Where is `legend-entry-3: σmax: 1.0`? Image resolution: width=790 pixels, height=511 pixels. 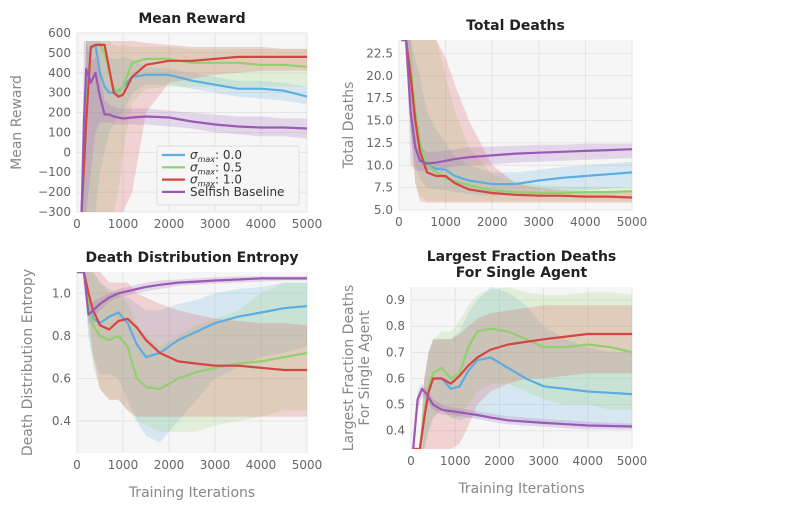 legend-entry-3: σmax: 1.0 is located at coordinates (216, 181).